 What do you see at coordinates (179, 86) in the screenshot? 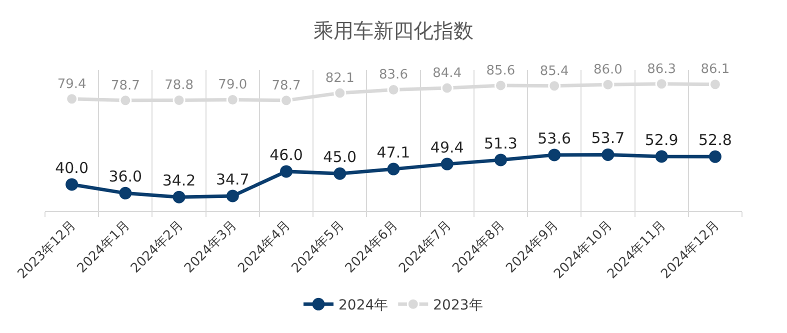
I see `data-label: 78.8` at bounding box center [179, 86].